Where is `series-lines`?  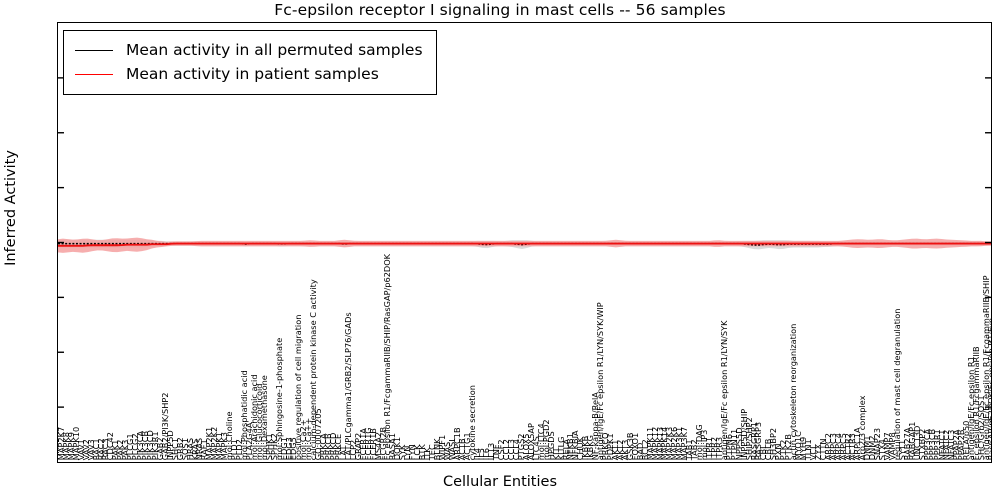 series-lines is located at coordinates (524, 244).